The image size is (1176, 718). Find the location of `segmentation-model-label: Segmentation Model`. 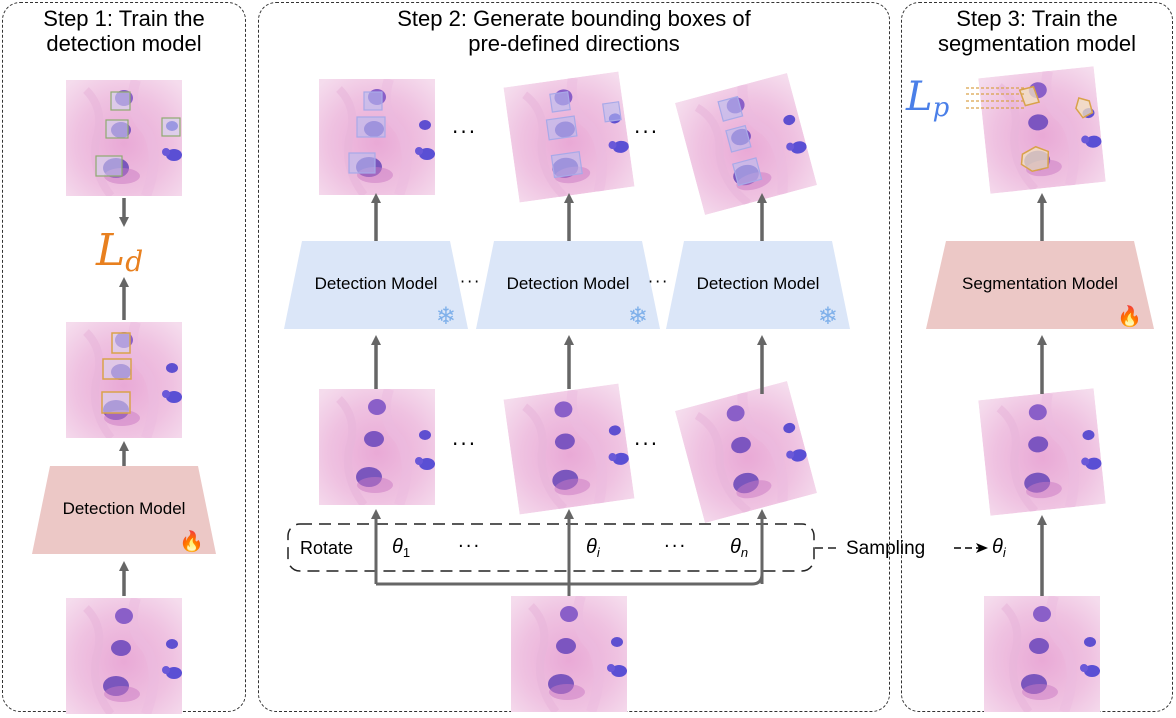

segmentation-model-label: Segmentation Model is located at coordinates (1040, 283).